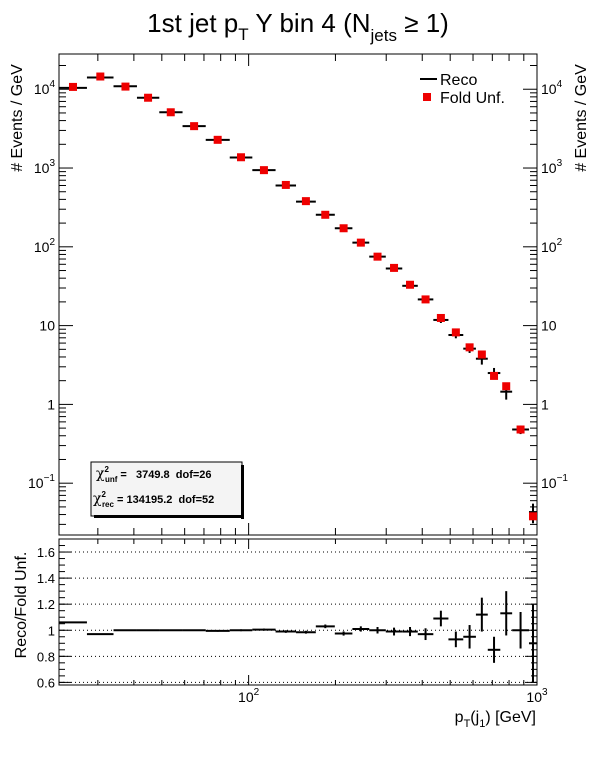  What do you see at coordinates (51, 404) in the screenshot?
I see `top-y-tick-label: 1` at bounding box center [51, 404].